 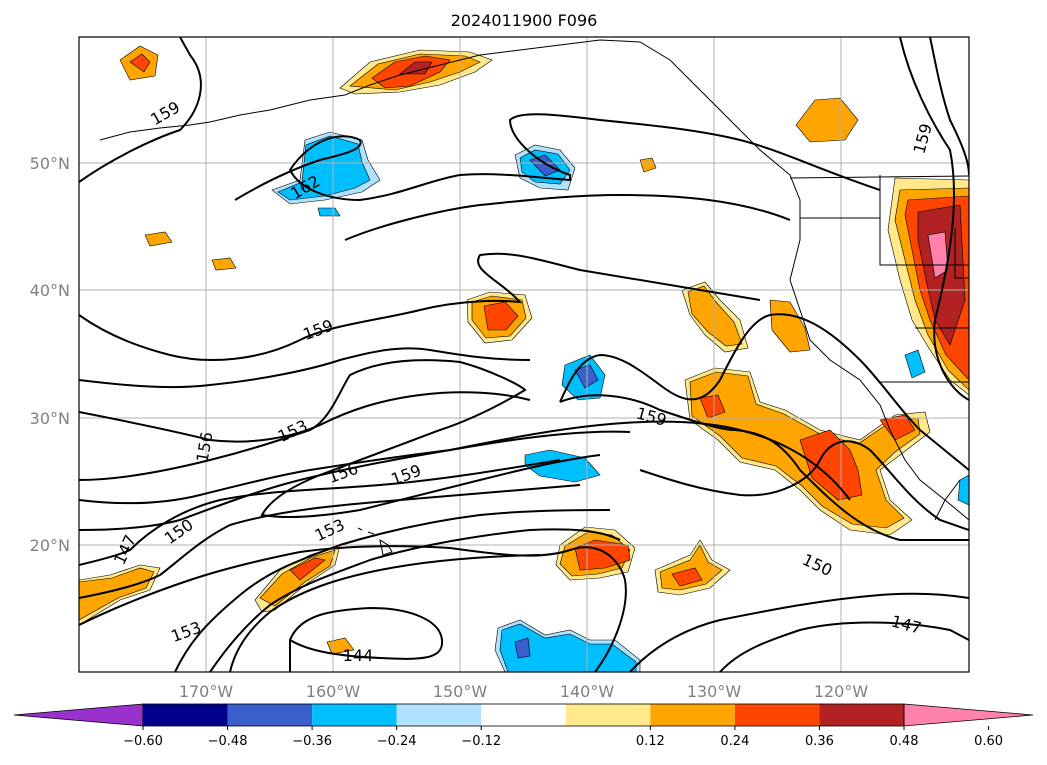 What do you see at coordinates (524, 691) in the screenshot?
I see `longitude-labels: 170°W 160°W 150°W 140°W 130°W 120°W` at bounding box center [524, 691].